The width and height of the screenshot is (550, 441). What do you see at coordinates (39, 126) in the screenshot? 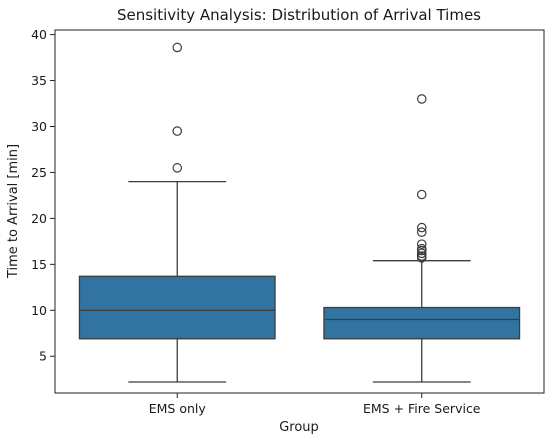
I see `y-tick-label: 30` at bounding box center [39, 126].